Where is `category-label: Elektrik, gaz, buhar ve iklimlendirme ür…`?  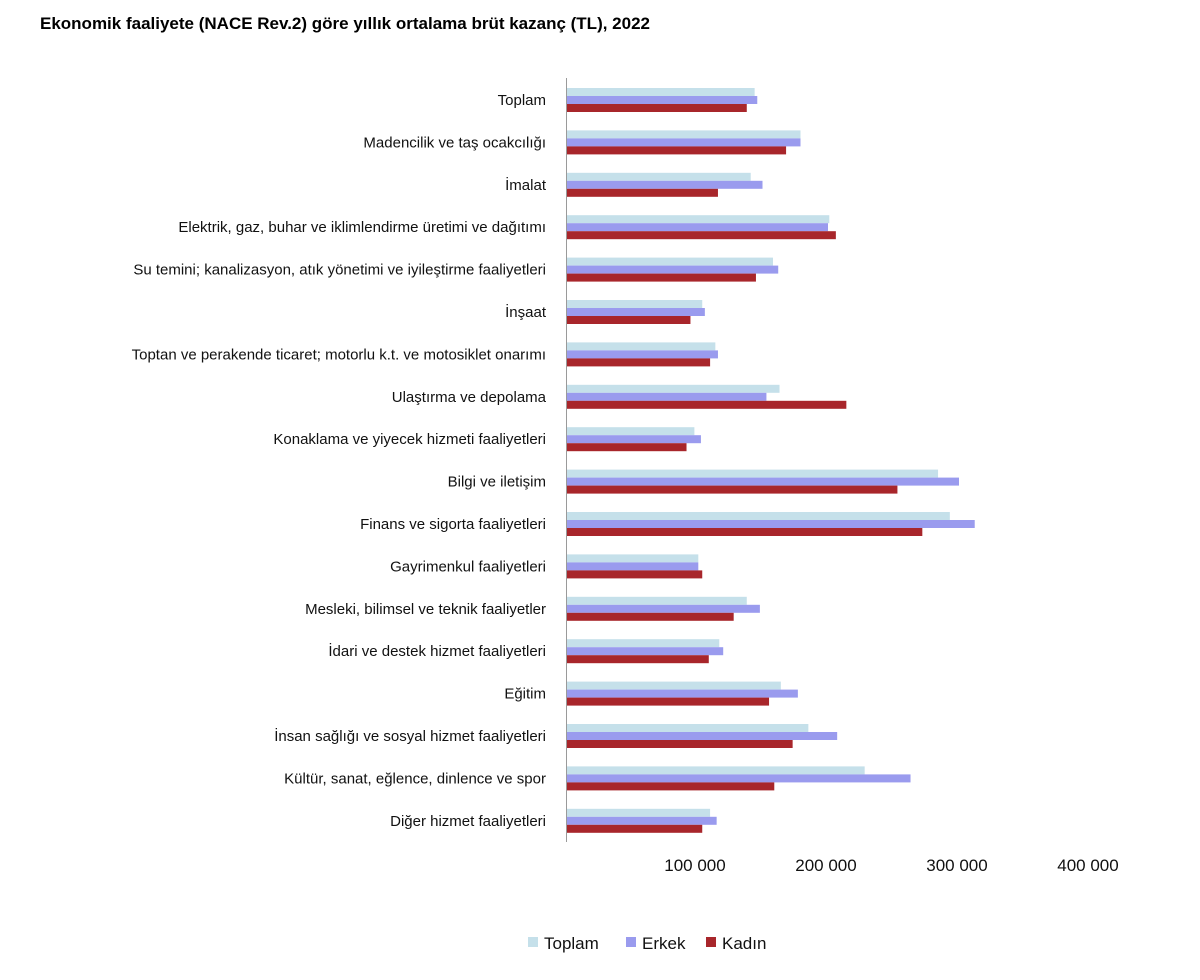 category-label: Elektrik, gaz, buhar ve iklimlendirme ür… is located at coordinates (362, 227).